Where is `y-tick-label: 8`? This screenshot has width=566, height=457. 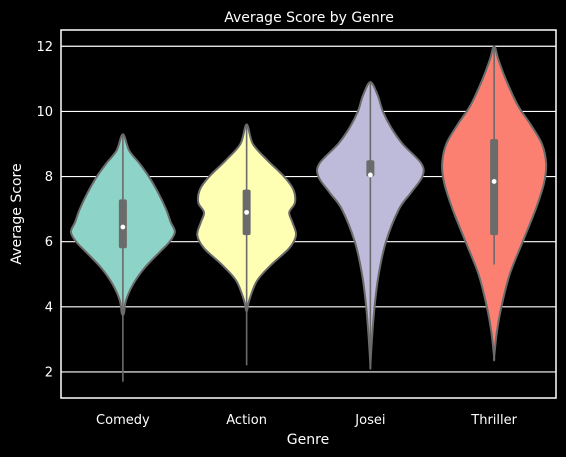 y-tick-label: 8 is located at coordinates (49, 177).